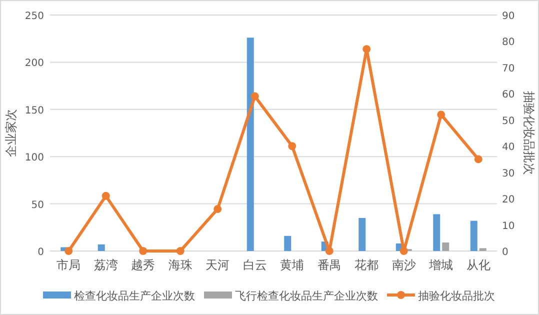 This screenshot has width=539, height=315. What do you see at coordinates (106, 265) in the screenshot?
I see `x-tick-label: 荔湾` at bounding box center [106, 265].